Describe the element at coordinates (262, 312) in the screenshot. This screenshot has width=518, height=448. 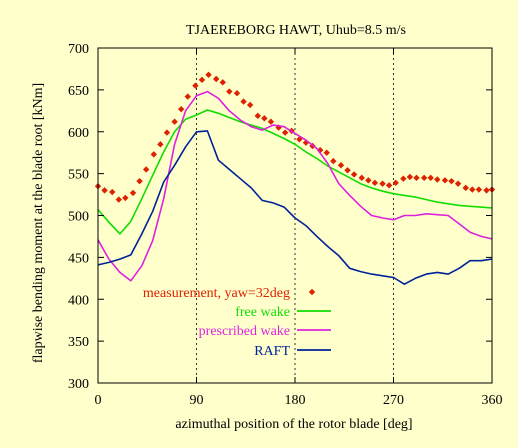
I see `legend-label: free wake` at that location.